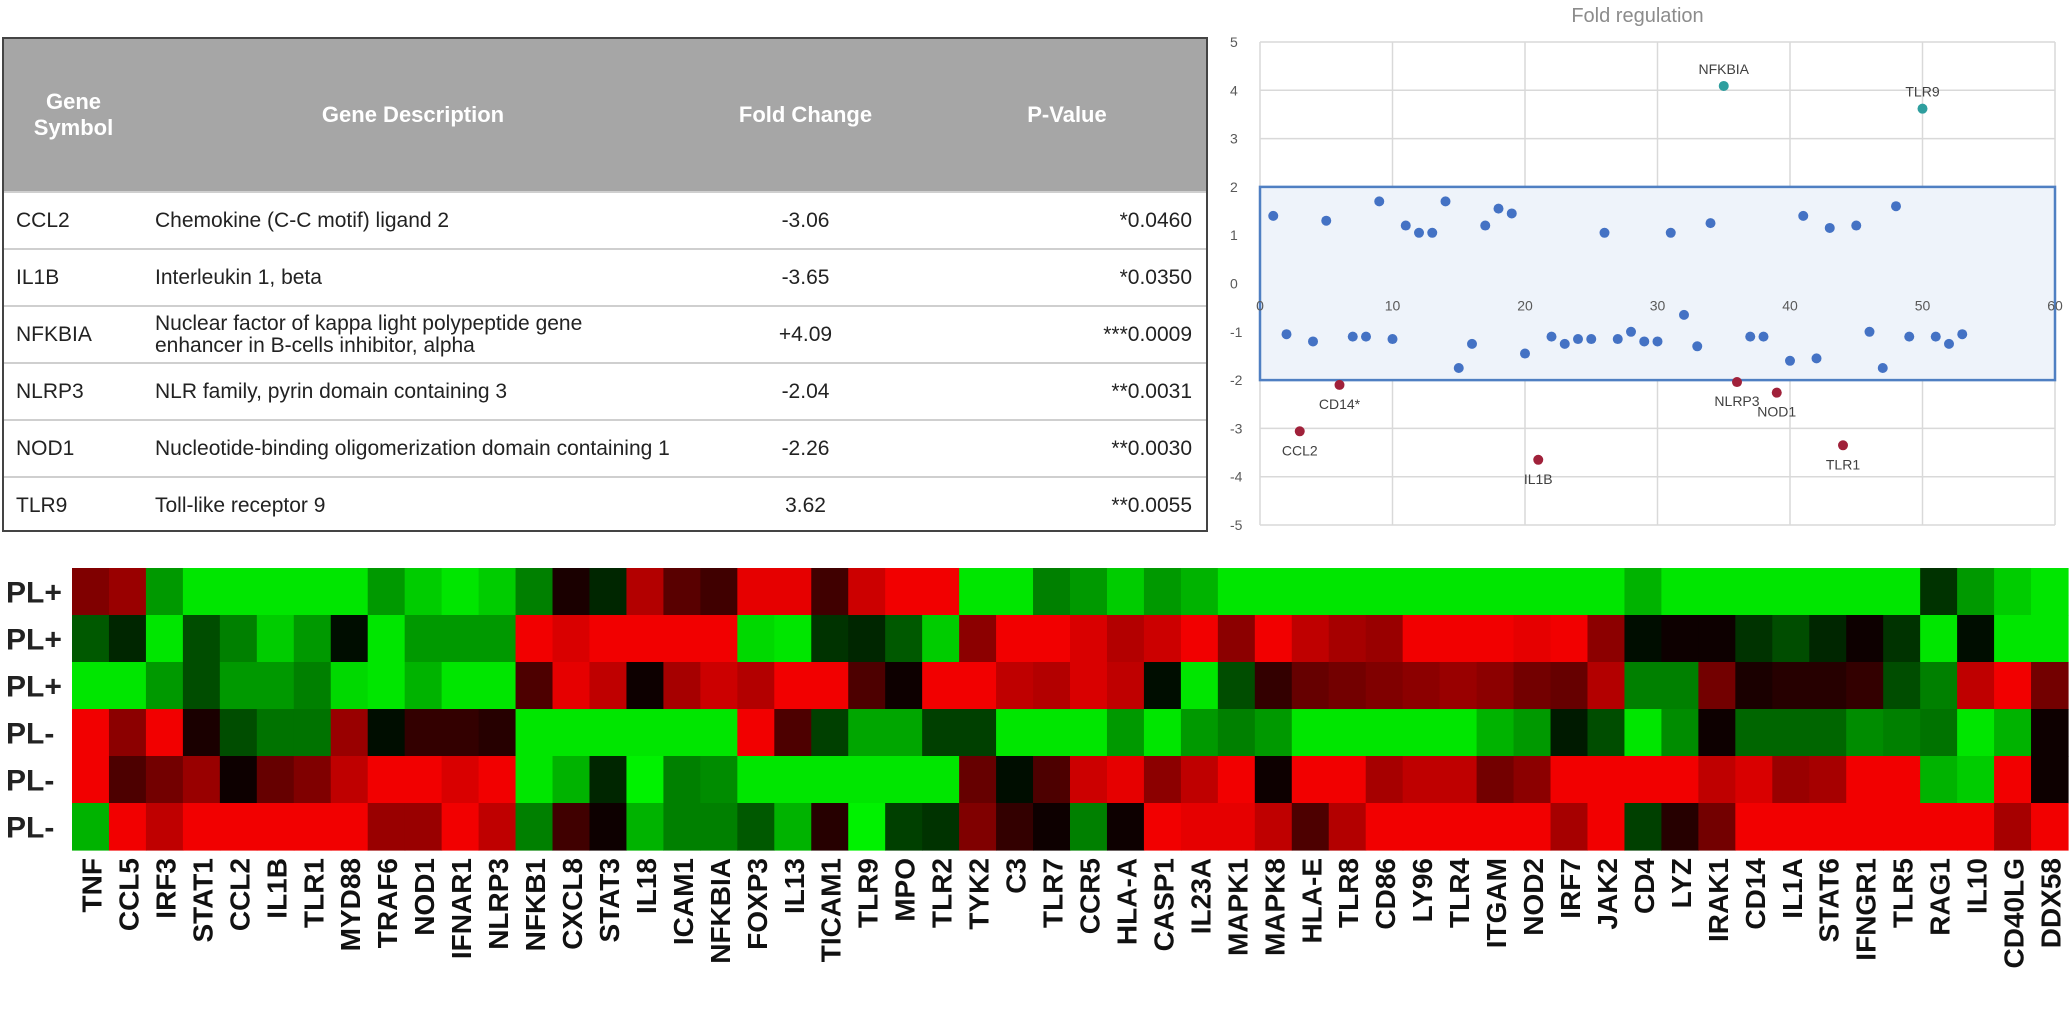 This screenshot has width=2071, height=1015. What do you see at coordinates (1736, 401) in the screenshot?
I see `point-label: NLRP3` at bounding box center [1736, 401].